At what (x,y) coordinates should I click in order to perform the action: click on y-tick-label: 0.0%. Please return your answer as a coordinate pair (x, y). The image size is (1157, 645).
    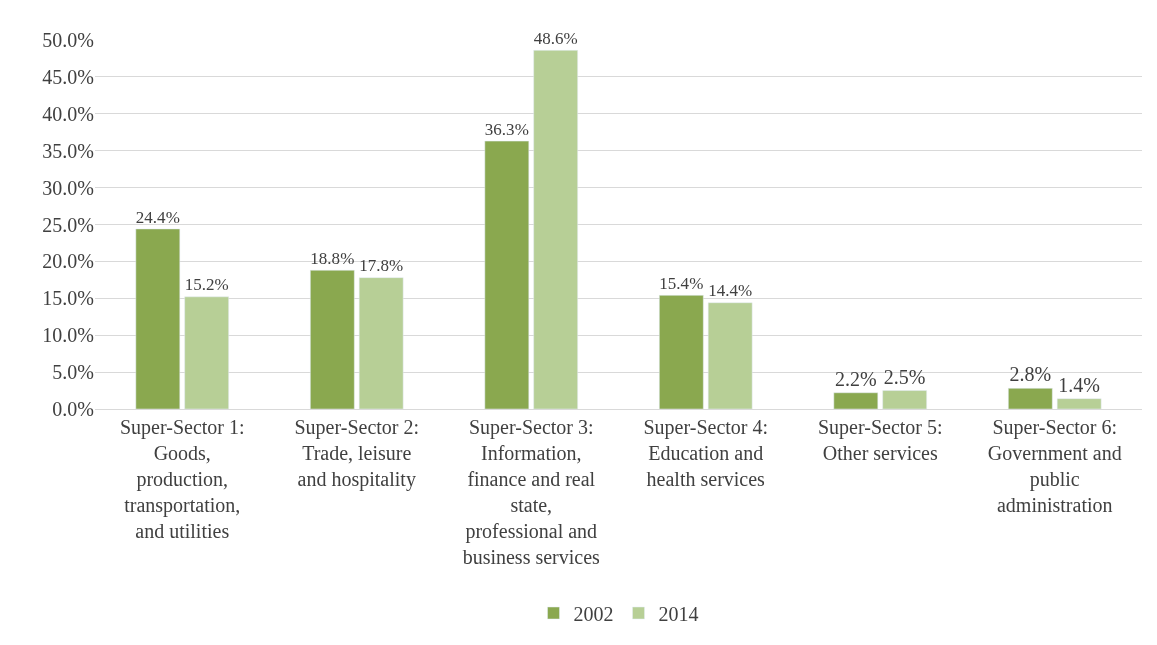
    Looking at the image, I should click on (73, 409).